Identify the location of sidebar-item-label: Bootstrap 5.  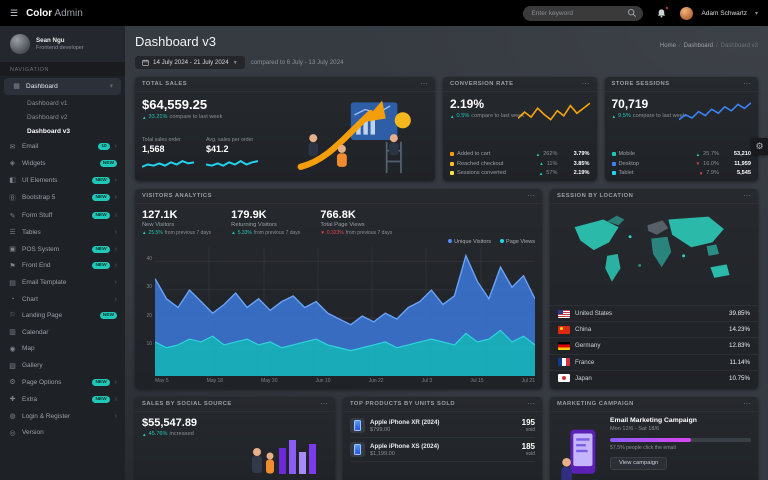
(39, 198).